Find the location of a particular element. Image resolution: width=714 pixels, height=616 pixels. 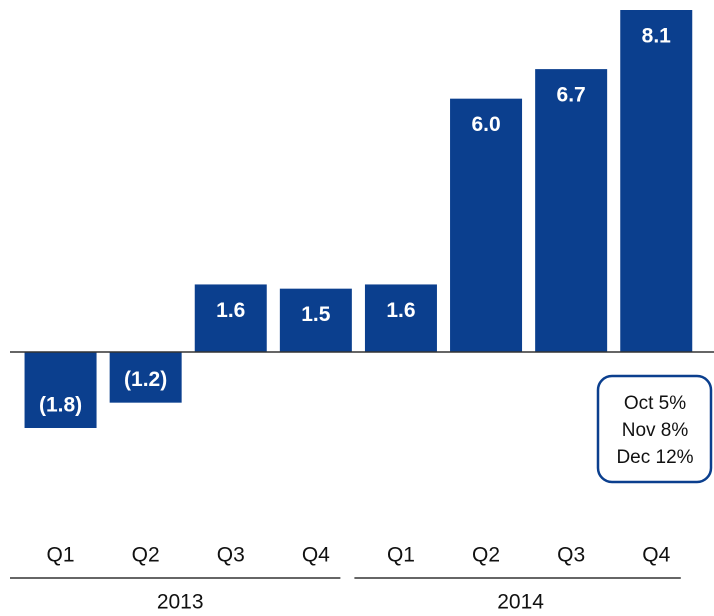

value-label: 8.1 is located at coordinates (657, 36).